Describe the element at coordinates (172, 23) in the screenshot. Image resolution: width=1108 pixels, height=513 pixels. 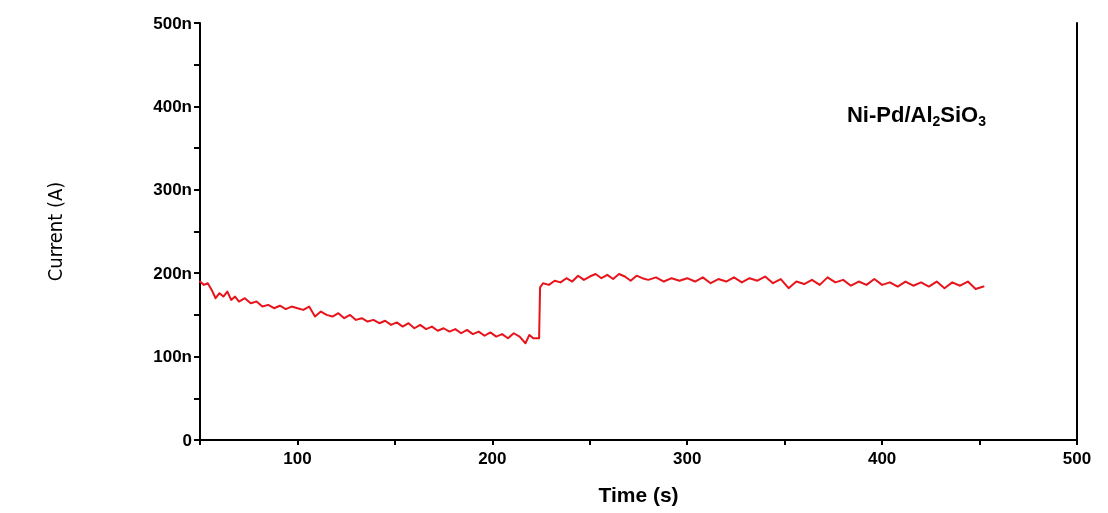
I see `y-tick-label: 500n` at that location.